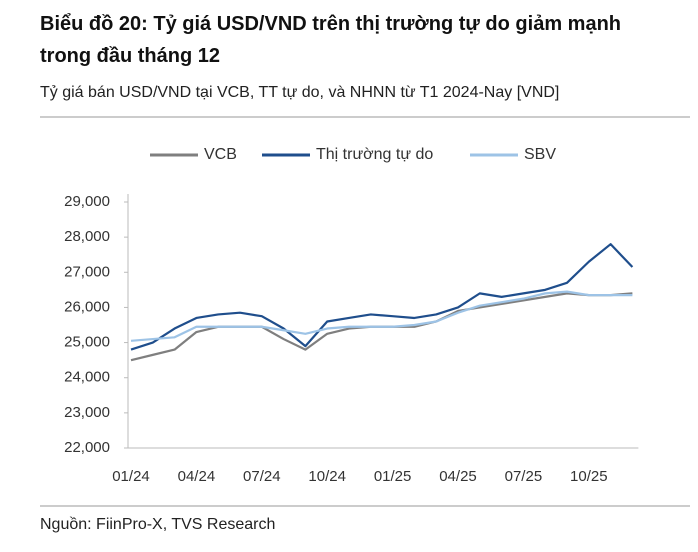  I want to click on x-tick-label: 04/25, so click(458, 476).